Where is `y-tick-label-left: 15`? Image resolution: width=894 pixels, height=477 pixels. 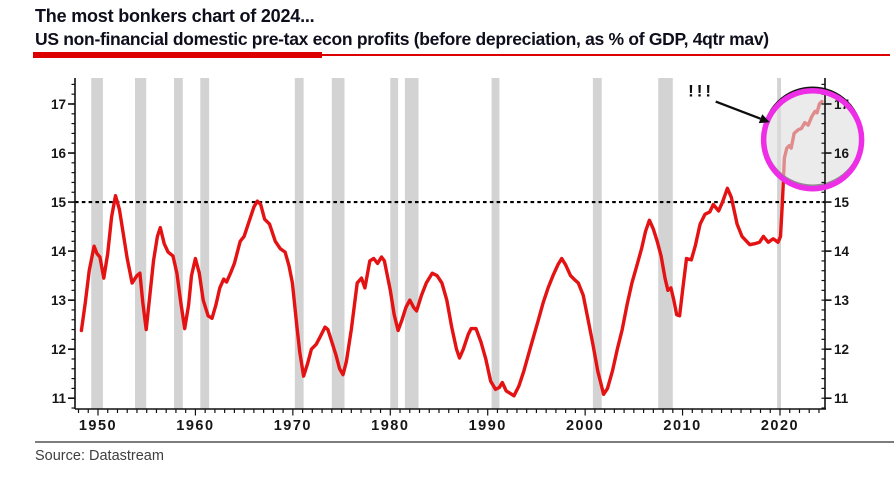 y-tick-label-left: 15 is located at coordinates (59, 202).